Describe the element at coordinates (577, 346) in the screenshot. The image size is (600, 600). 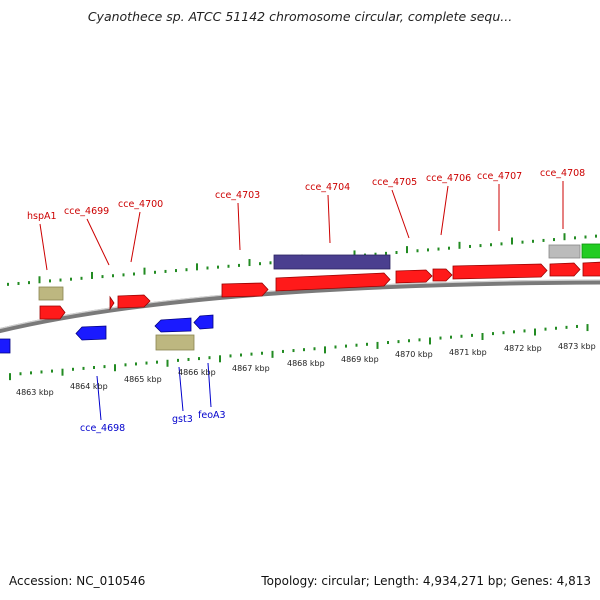
I see `kbp-label: 4873 kbp` at that location.